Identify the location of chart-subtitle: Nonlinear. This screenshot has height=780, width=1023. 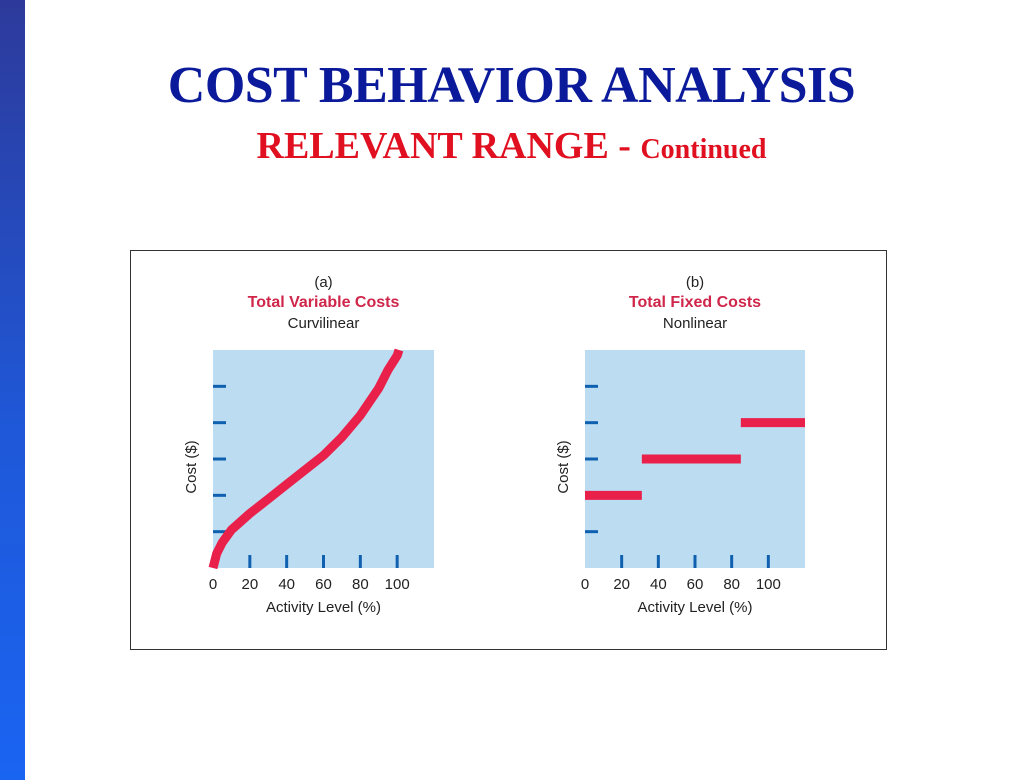
(695, 323).